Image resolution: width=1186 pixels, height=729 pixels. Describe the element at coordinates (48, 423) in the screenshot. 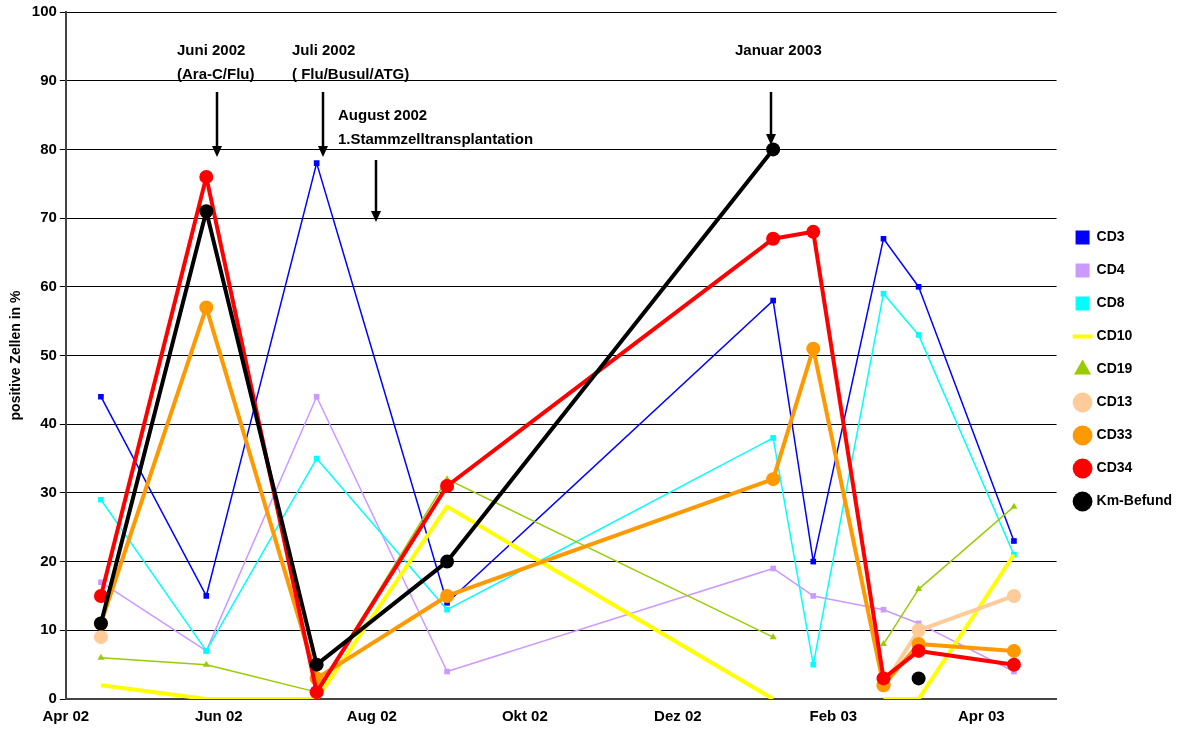

I see `y-tick-label: 40` at that location.